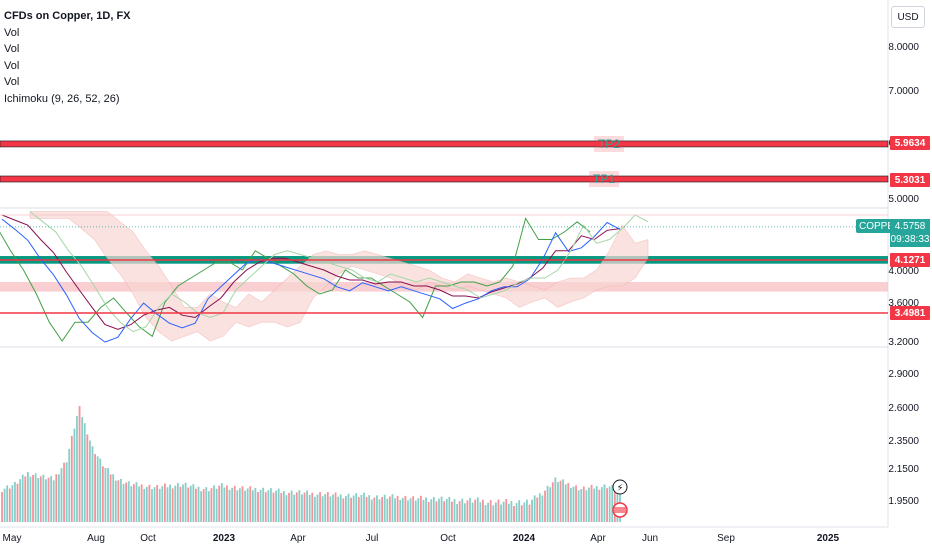 This screenshot has width=932, height=550. I want to click on x-tick-label: 2025, so click(828, 538).